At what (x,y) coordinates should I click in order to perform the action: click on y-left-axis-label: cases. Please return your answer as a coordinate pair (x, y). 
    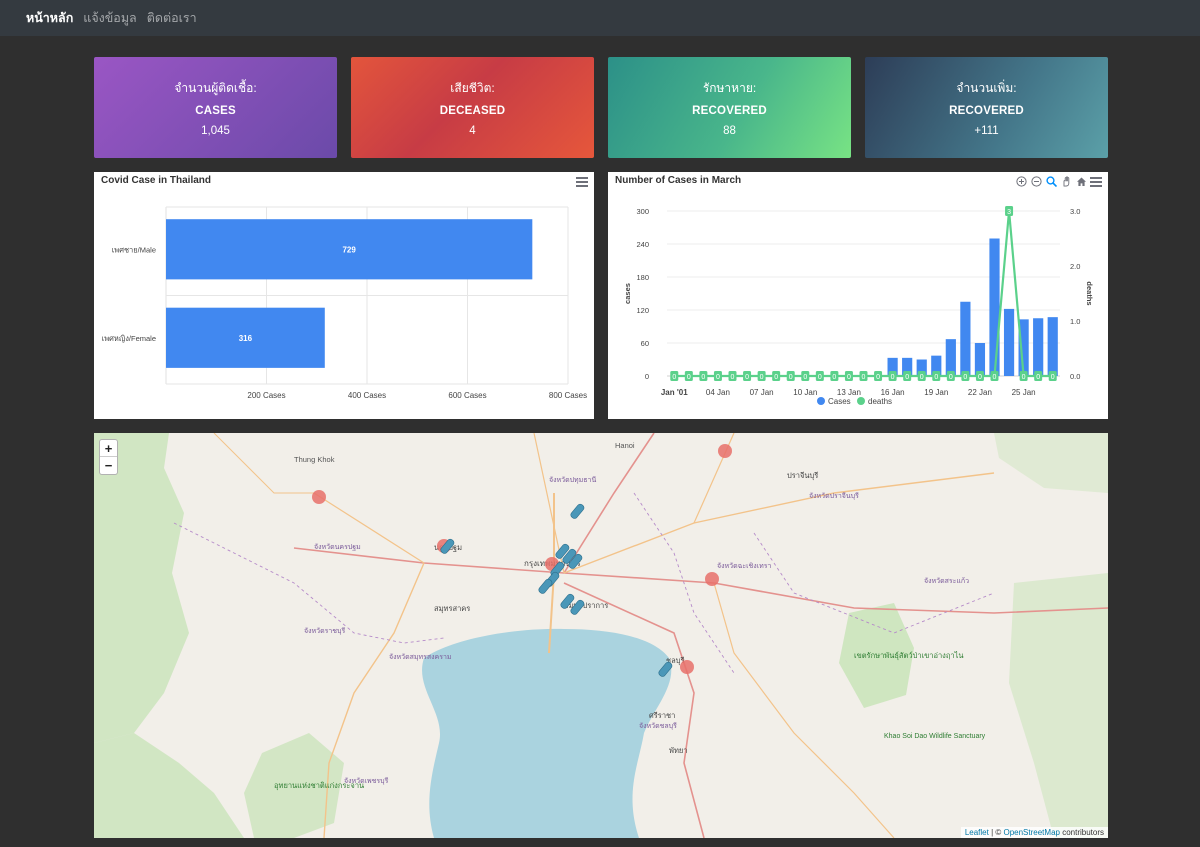
    Looking at the image, I should click on (627, 293).